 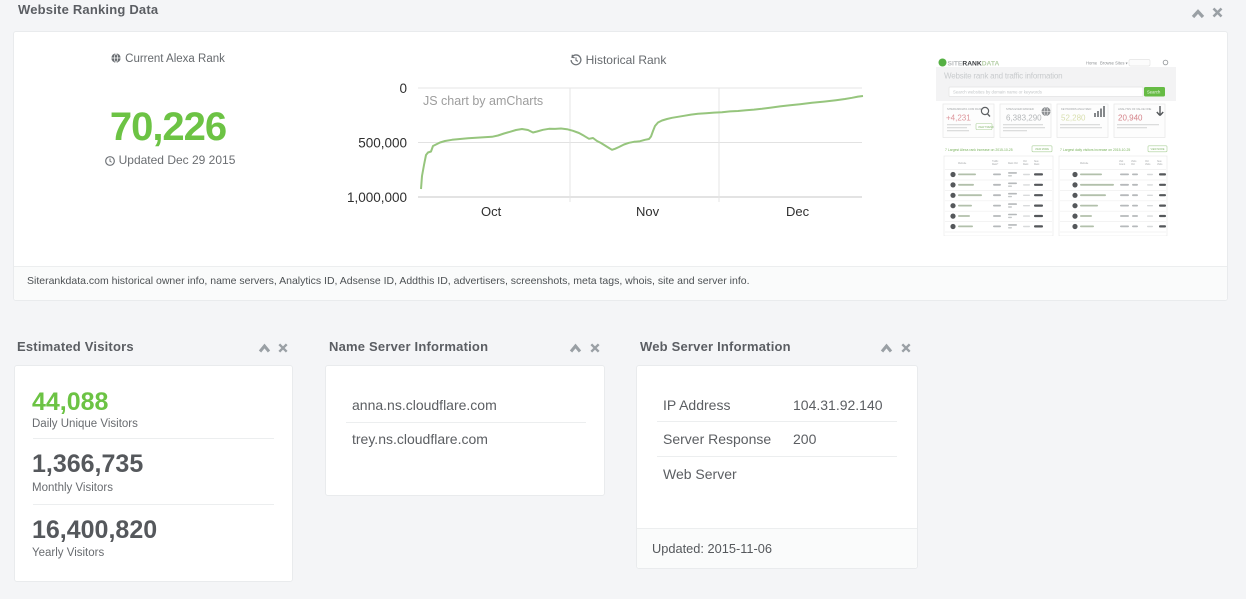 I want to click on svg-text: JS chart by amCharts, so click(x=483, y=101).